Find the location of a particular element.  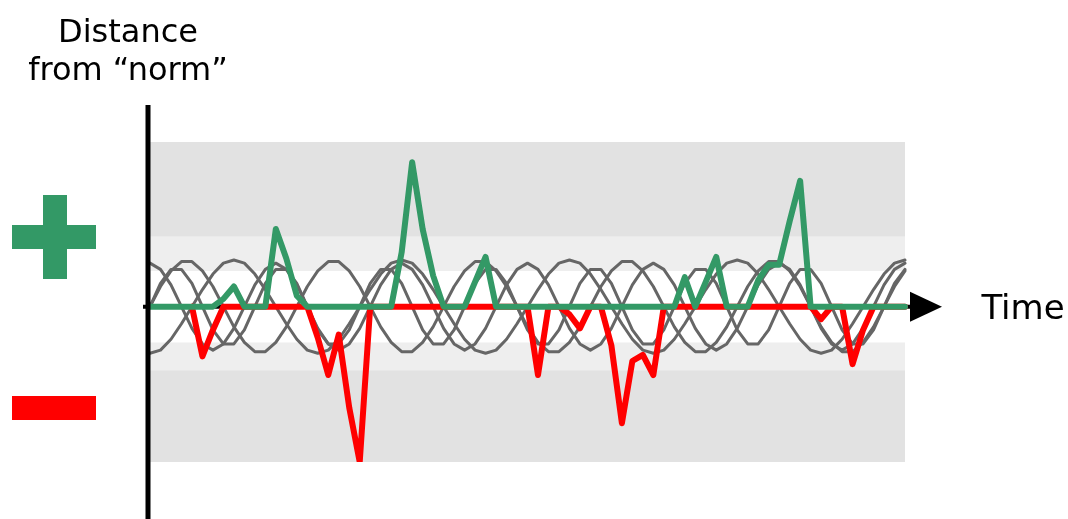

y-axis-title: Distance from “norm” is located at coordinates (128, 50).